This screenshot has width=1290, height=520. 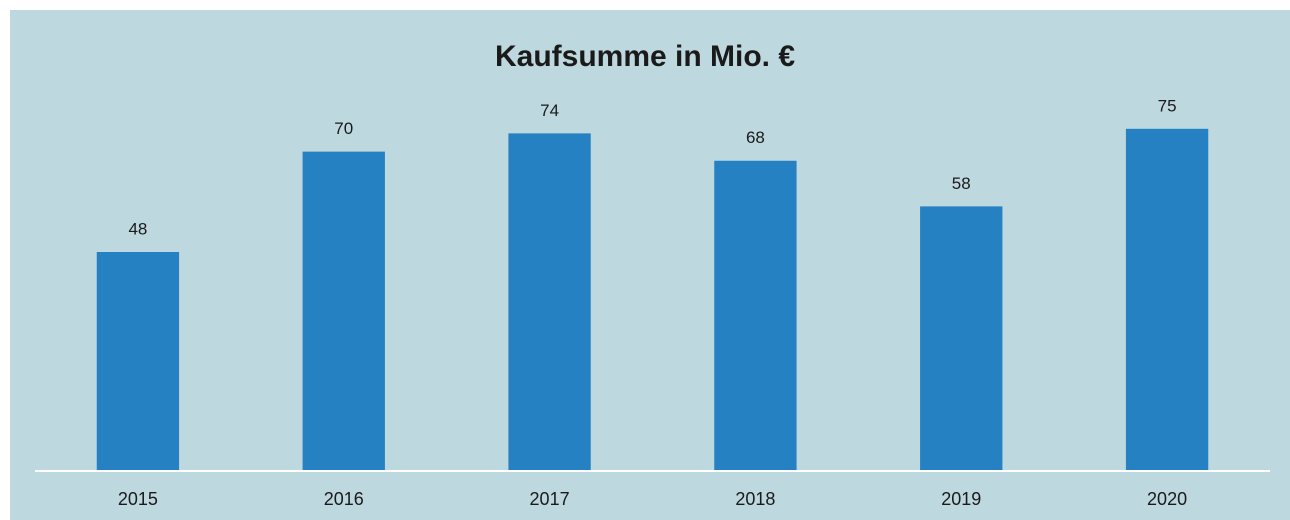 I want to click on value-label: 74, so click(x=549, y=110).